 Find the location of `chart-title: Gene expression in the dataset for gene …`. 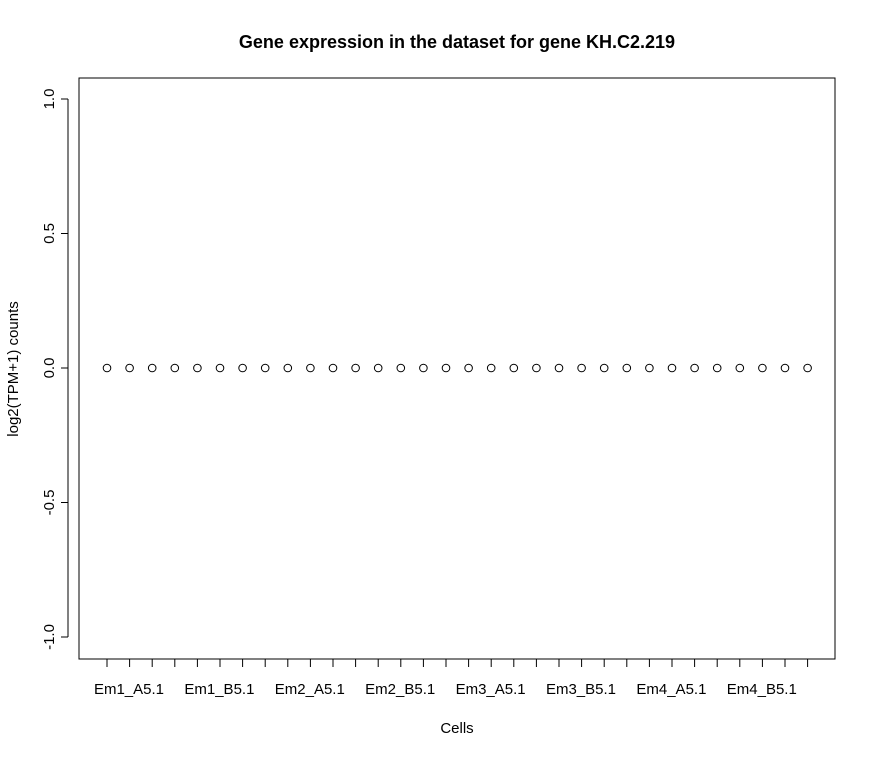

chart-title: Gene expression in the dataset for gene … is located at coordinates (457, 42).